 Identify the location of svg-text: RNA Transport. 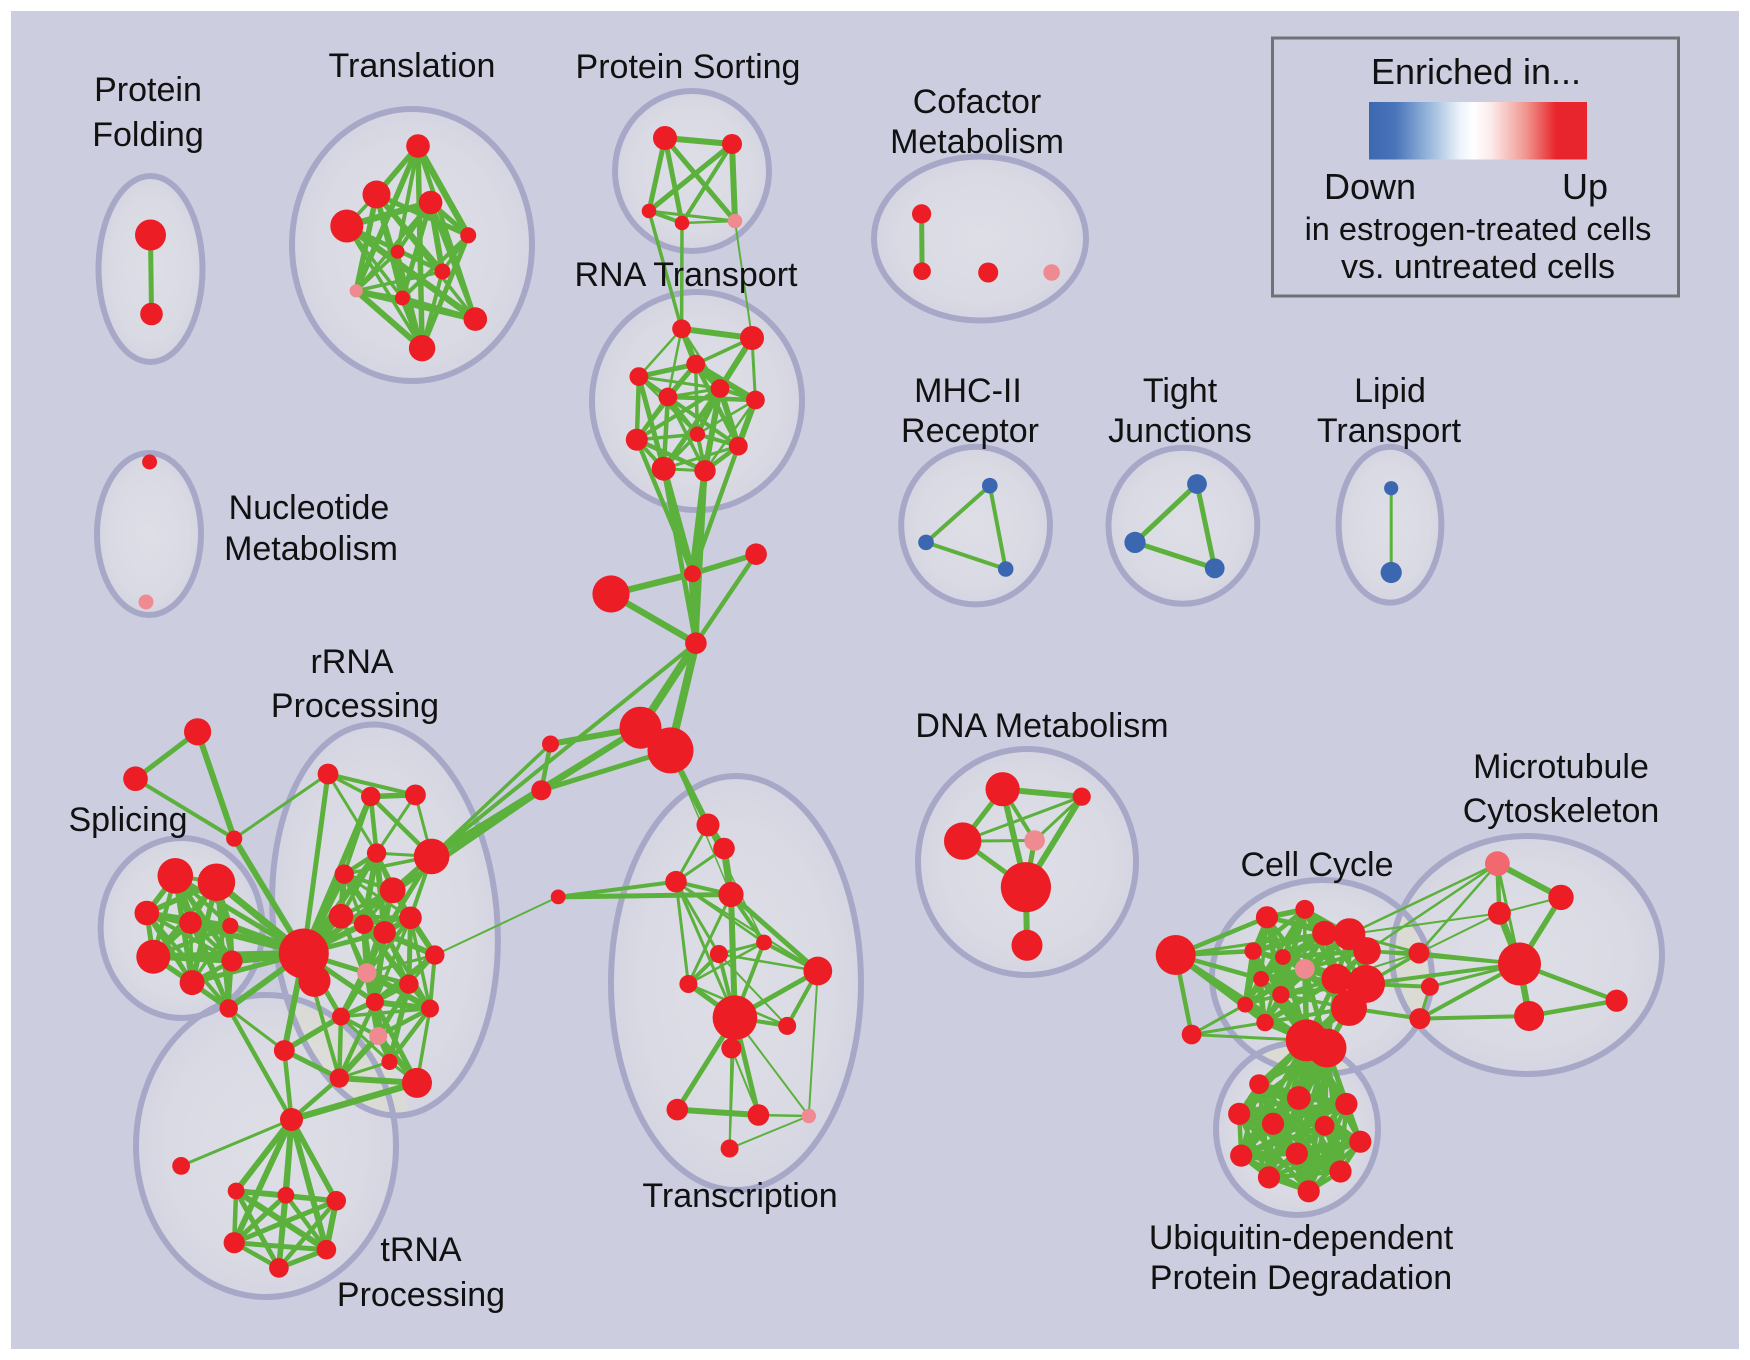
(687, 275).